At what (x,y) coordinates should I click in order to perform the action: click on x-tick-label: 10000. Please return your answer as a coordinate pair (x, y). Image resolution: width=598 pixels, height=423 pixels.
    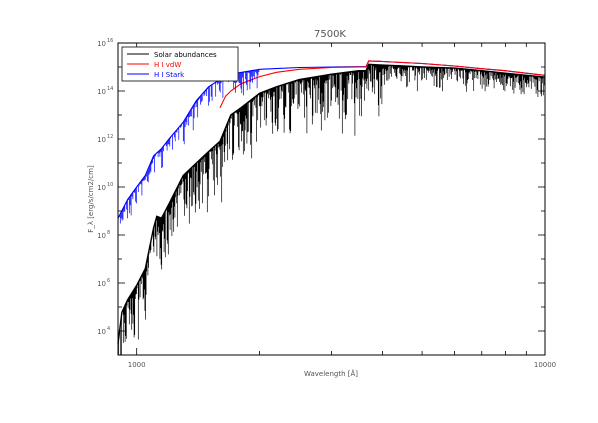
    Looking at the image, I should click on (545, 365).